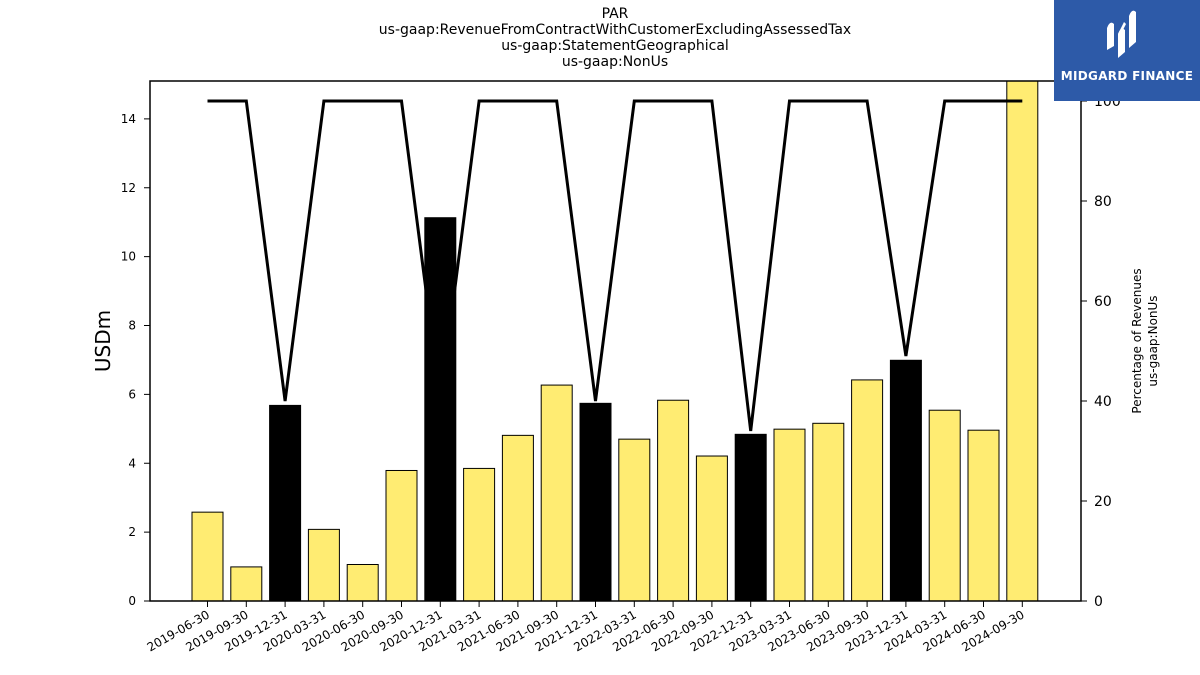 The height and width of the screenshot is (675, 1200). Describe the element at coordinates (1103, 402) in the screenshot. I see `y2-tick-label: 40` at that location.